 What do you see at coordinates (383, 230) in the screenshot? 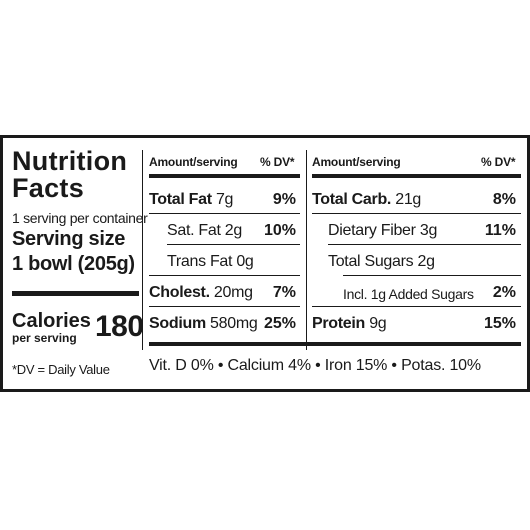
I see `dietary-fiber-row: Dietary Fiber 3g` at bounding box center [383, 230].